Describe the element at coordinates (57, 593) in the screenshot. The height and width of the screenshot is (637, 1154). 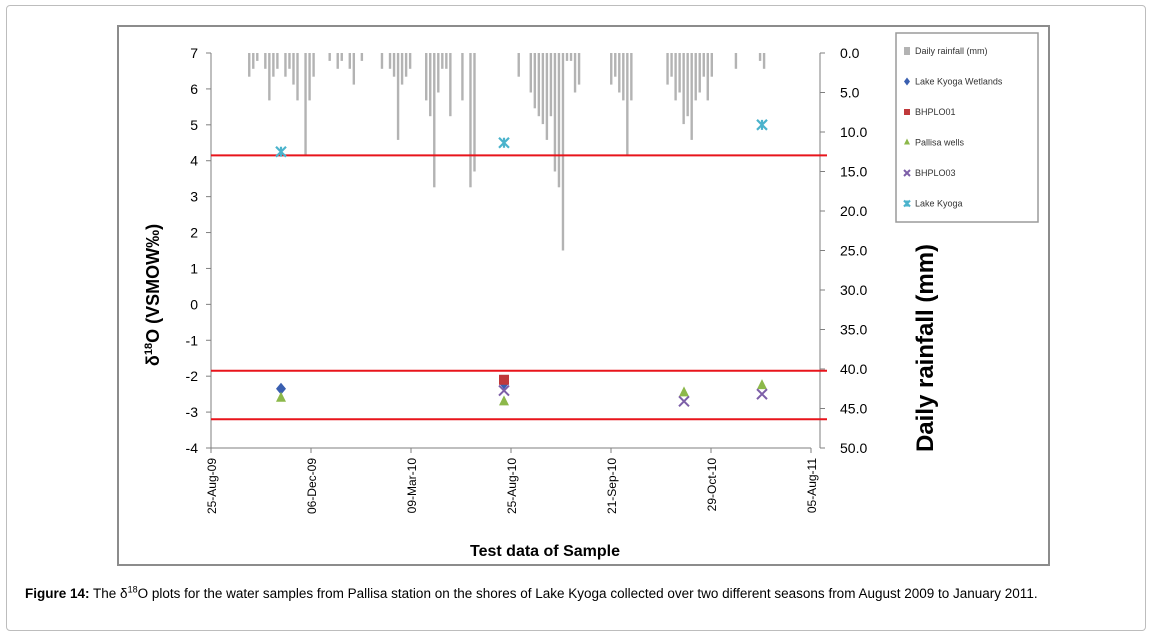
I see `caption-label: Figure 14:` at that location.